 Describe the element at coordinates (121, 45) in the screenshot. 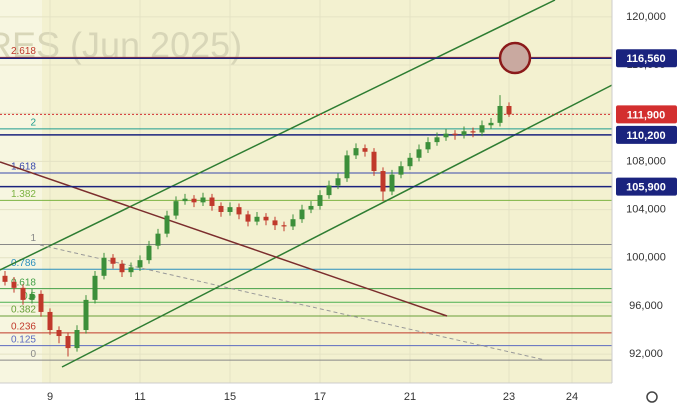

I see `watermark: URES (Jun 2025)` at that location.